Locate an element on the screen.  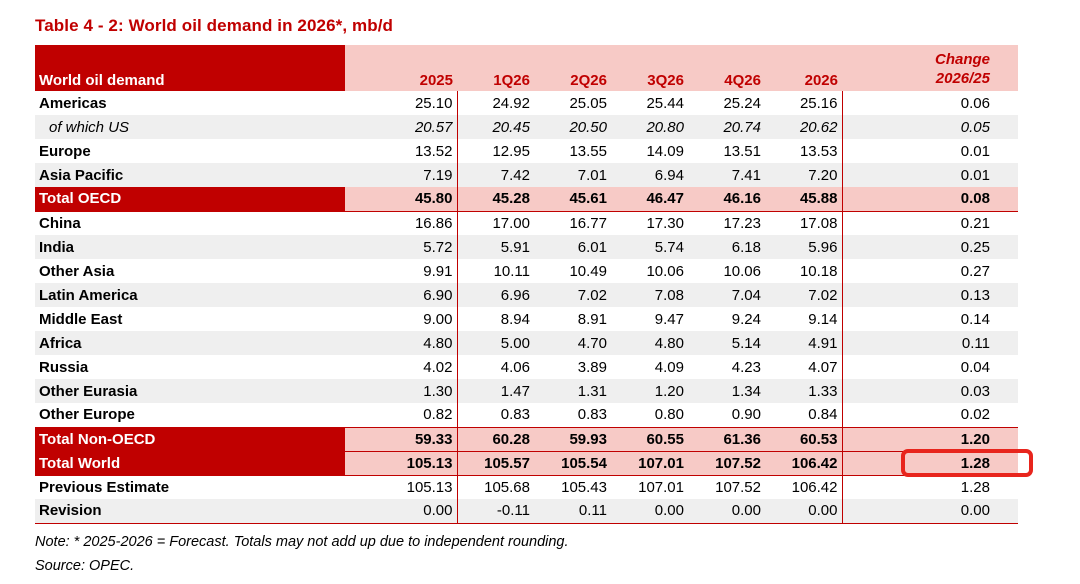
cell-value: 10.06 is located at coordinates (742, 271).